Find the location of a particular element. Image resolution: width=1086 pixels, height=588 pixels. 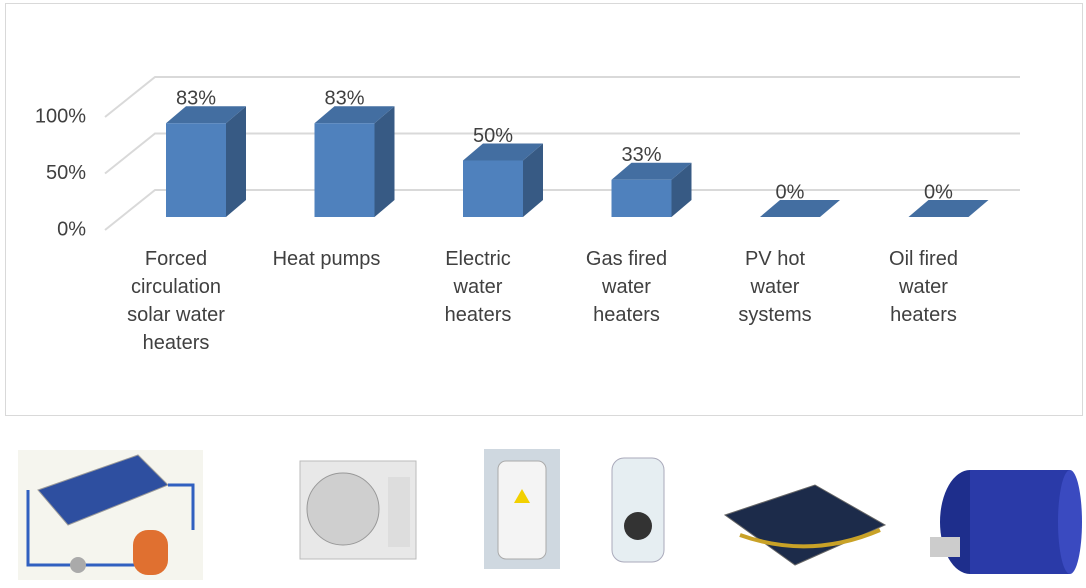

oil-boiler-image is located at coordinates (1006, 522).